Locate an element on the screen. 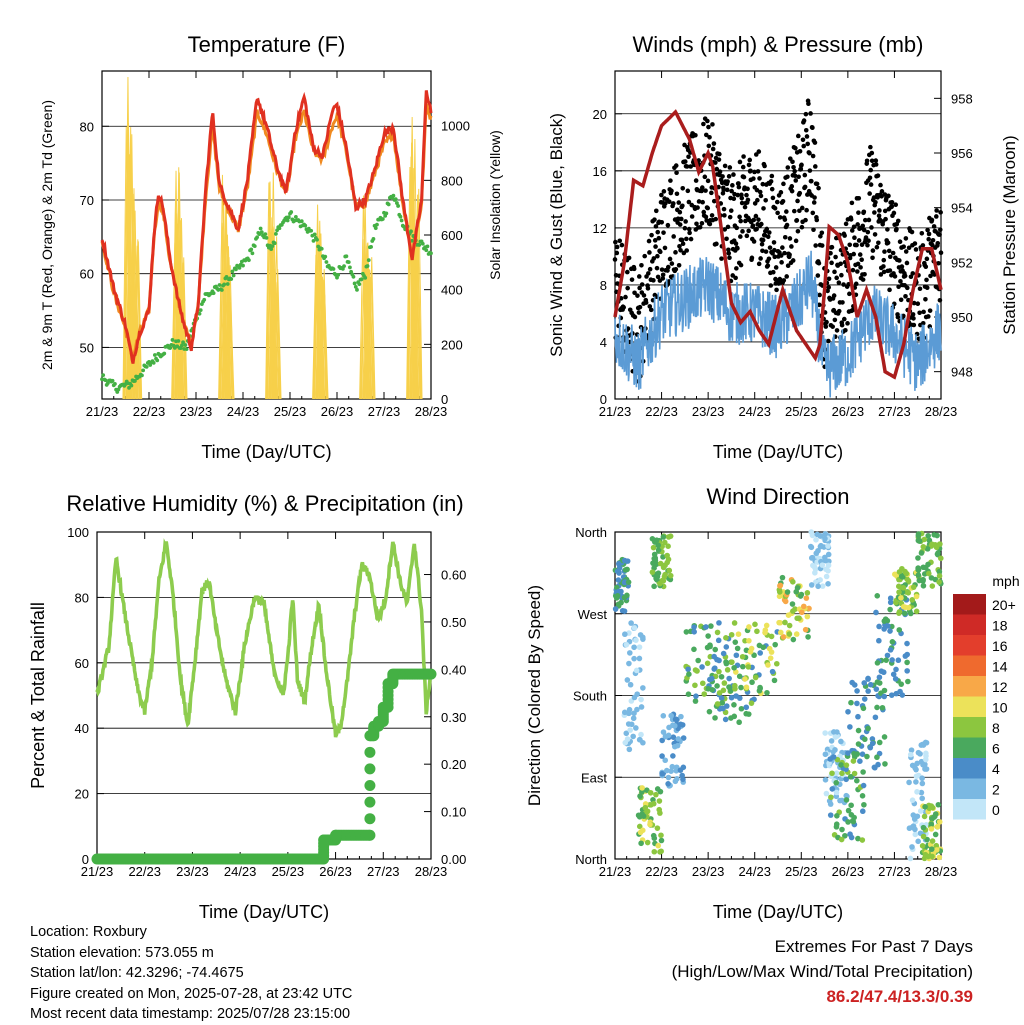 Image resolution: width=1024 pixels, height=1025 pixels. rh-y2tick-label: 0.00 is located at coordinates (453, 859).